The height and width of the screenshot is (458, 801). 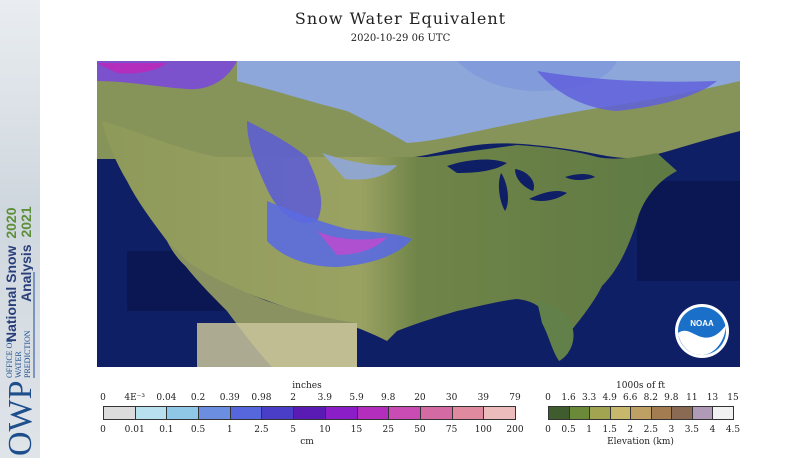 I want to click on masked-region, so click(x=277, y=345).